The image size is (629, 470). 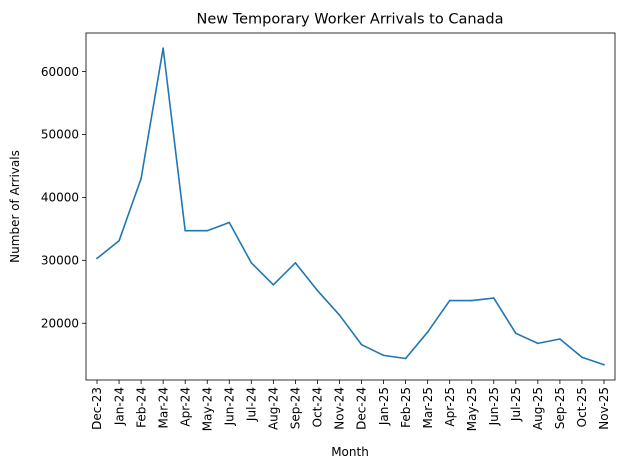 I want to click on x-tick-label: Jan-25, so click(x=384, y=406).